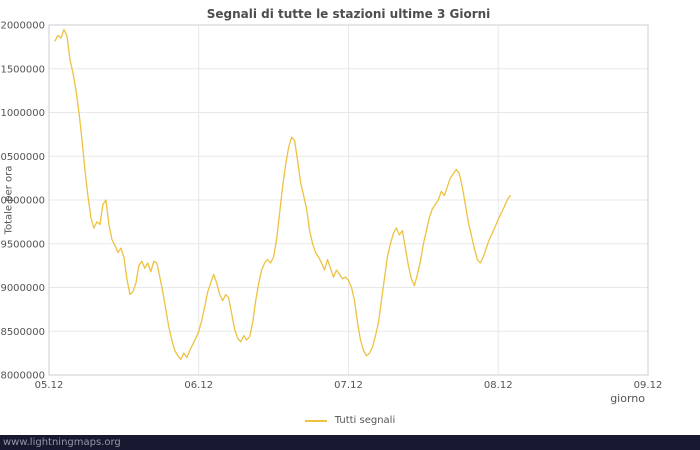 This screenshot has width=700, height=450. Describe the element at coordinates (49, 385) in the screenshot. I see `x-tick-label: 05.12` at that location.